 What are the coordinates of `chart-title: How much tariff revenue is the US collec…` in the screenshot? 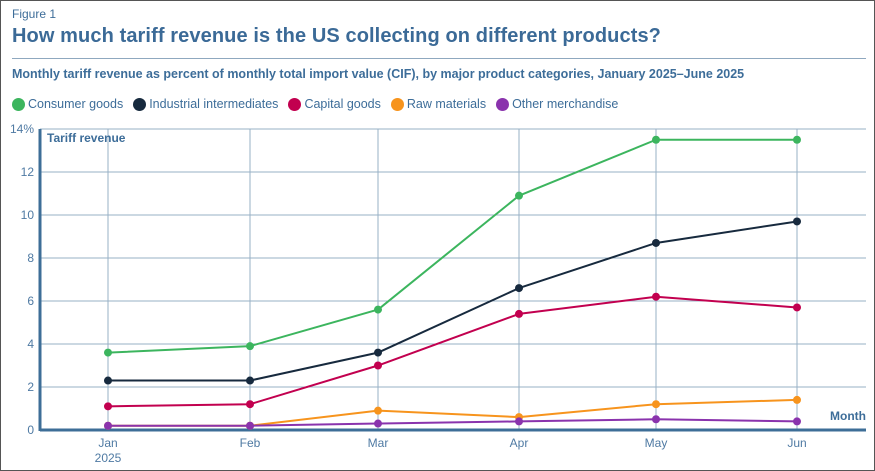 It's located at (336, 36).